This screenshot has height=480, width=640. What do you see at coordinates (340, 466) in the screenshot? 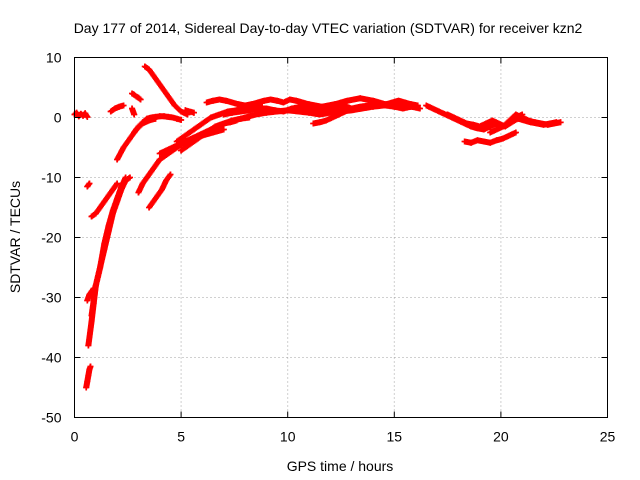
I see `x-axis-label: GPS time / hours` at bounding box center [340, 466].